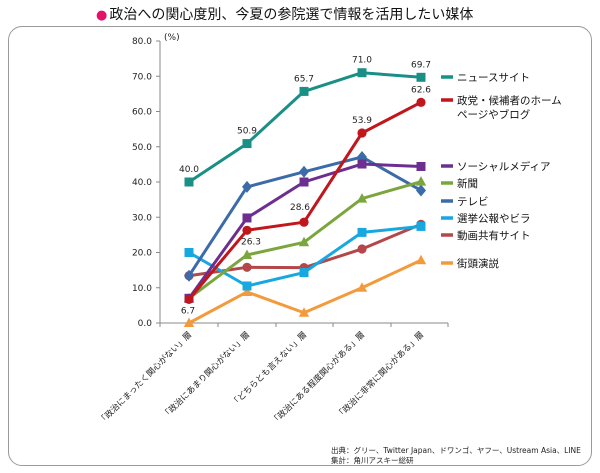 This screenshot has width=600, height=473. What do you see at coordinates (421, 90) in the screenshot?
I see `data-label-1-4: 62.6` at bounding box center [421, 90].